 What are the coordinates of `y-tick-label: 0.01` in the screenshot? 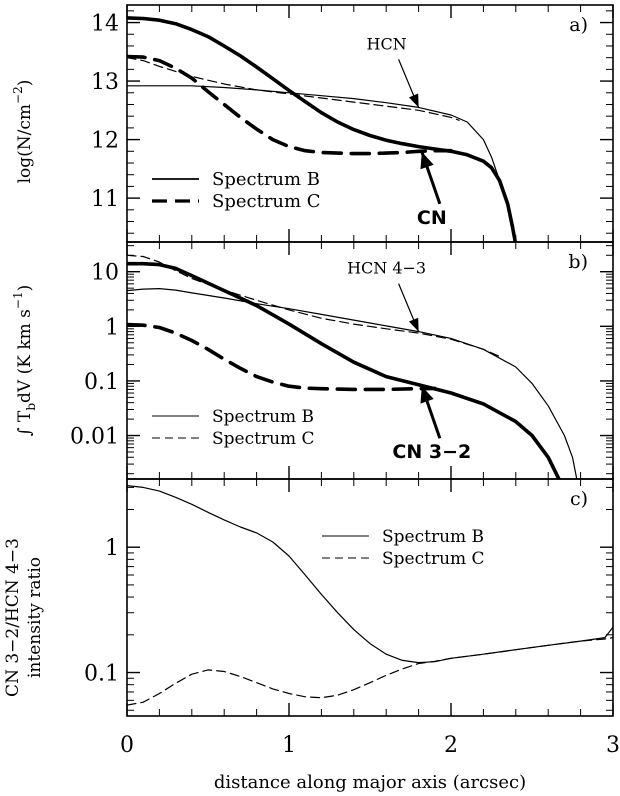 It's located at (94, 437).